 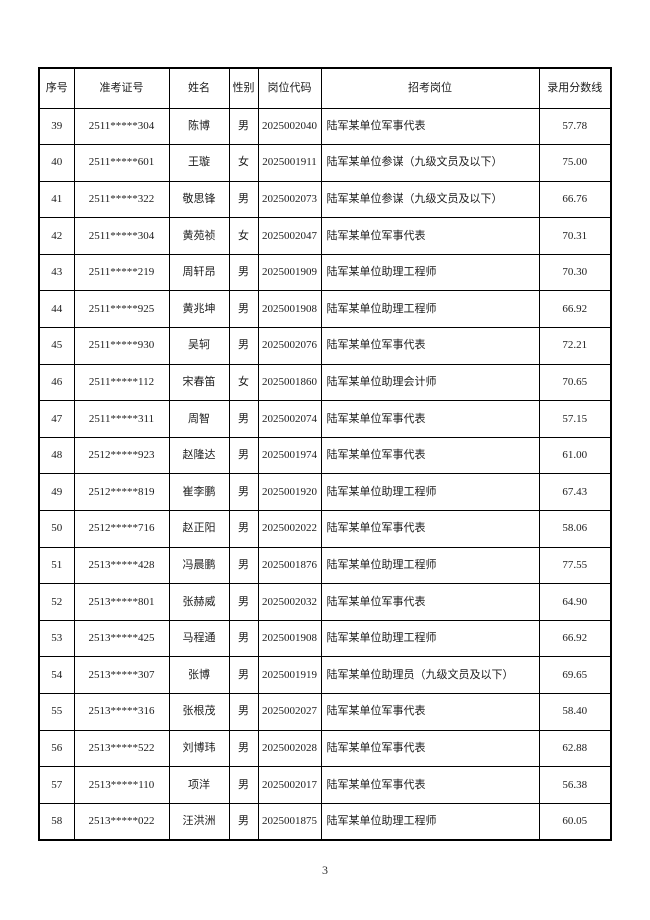 What do you see at coordinates (199, 272) in the screenshot?
I see `cell-name: 周轩昂` at bounding box center [199, 272].